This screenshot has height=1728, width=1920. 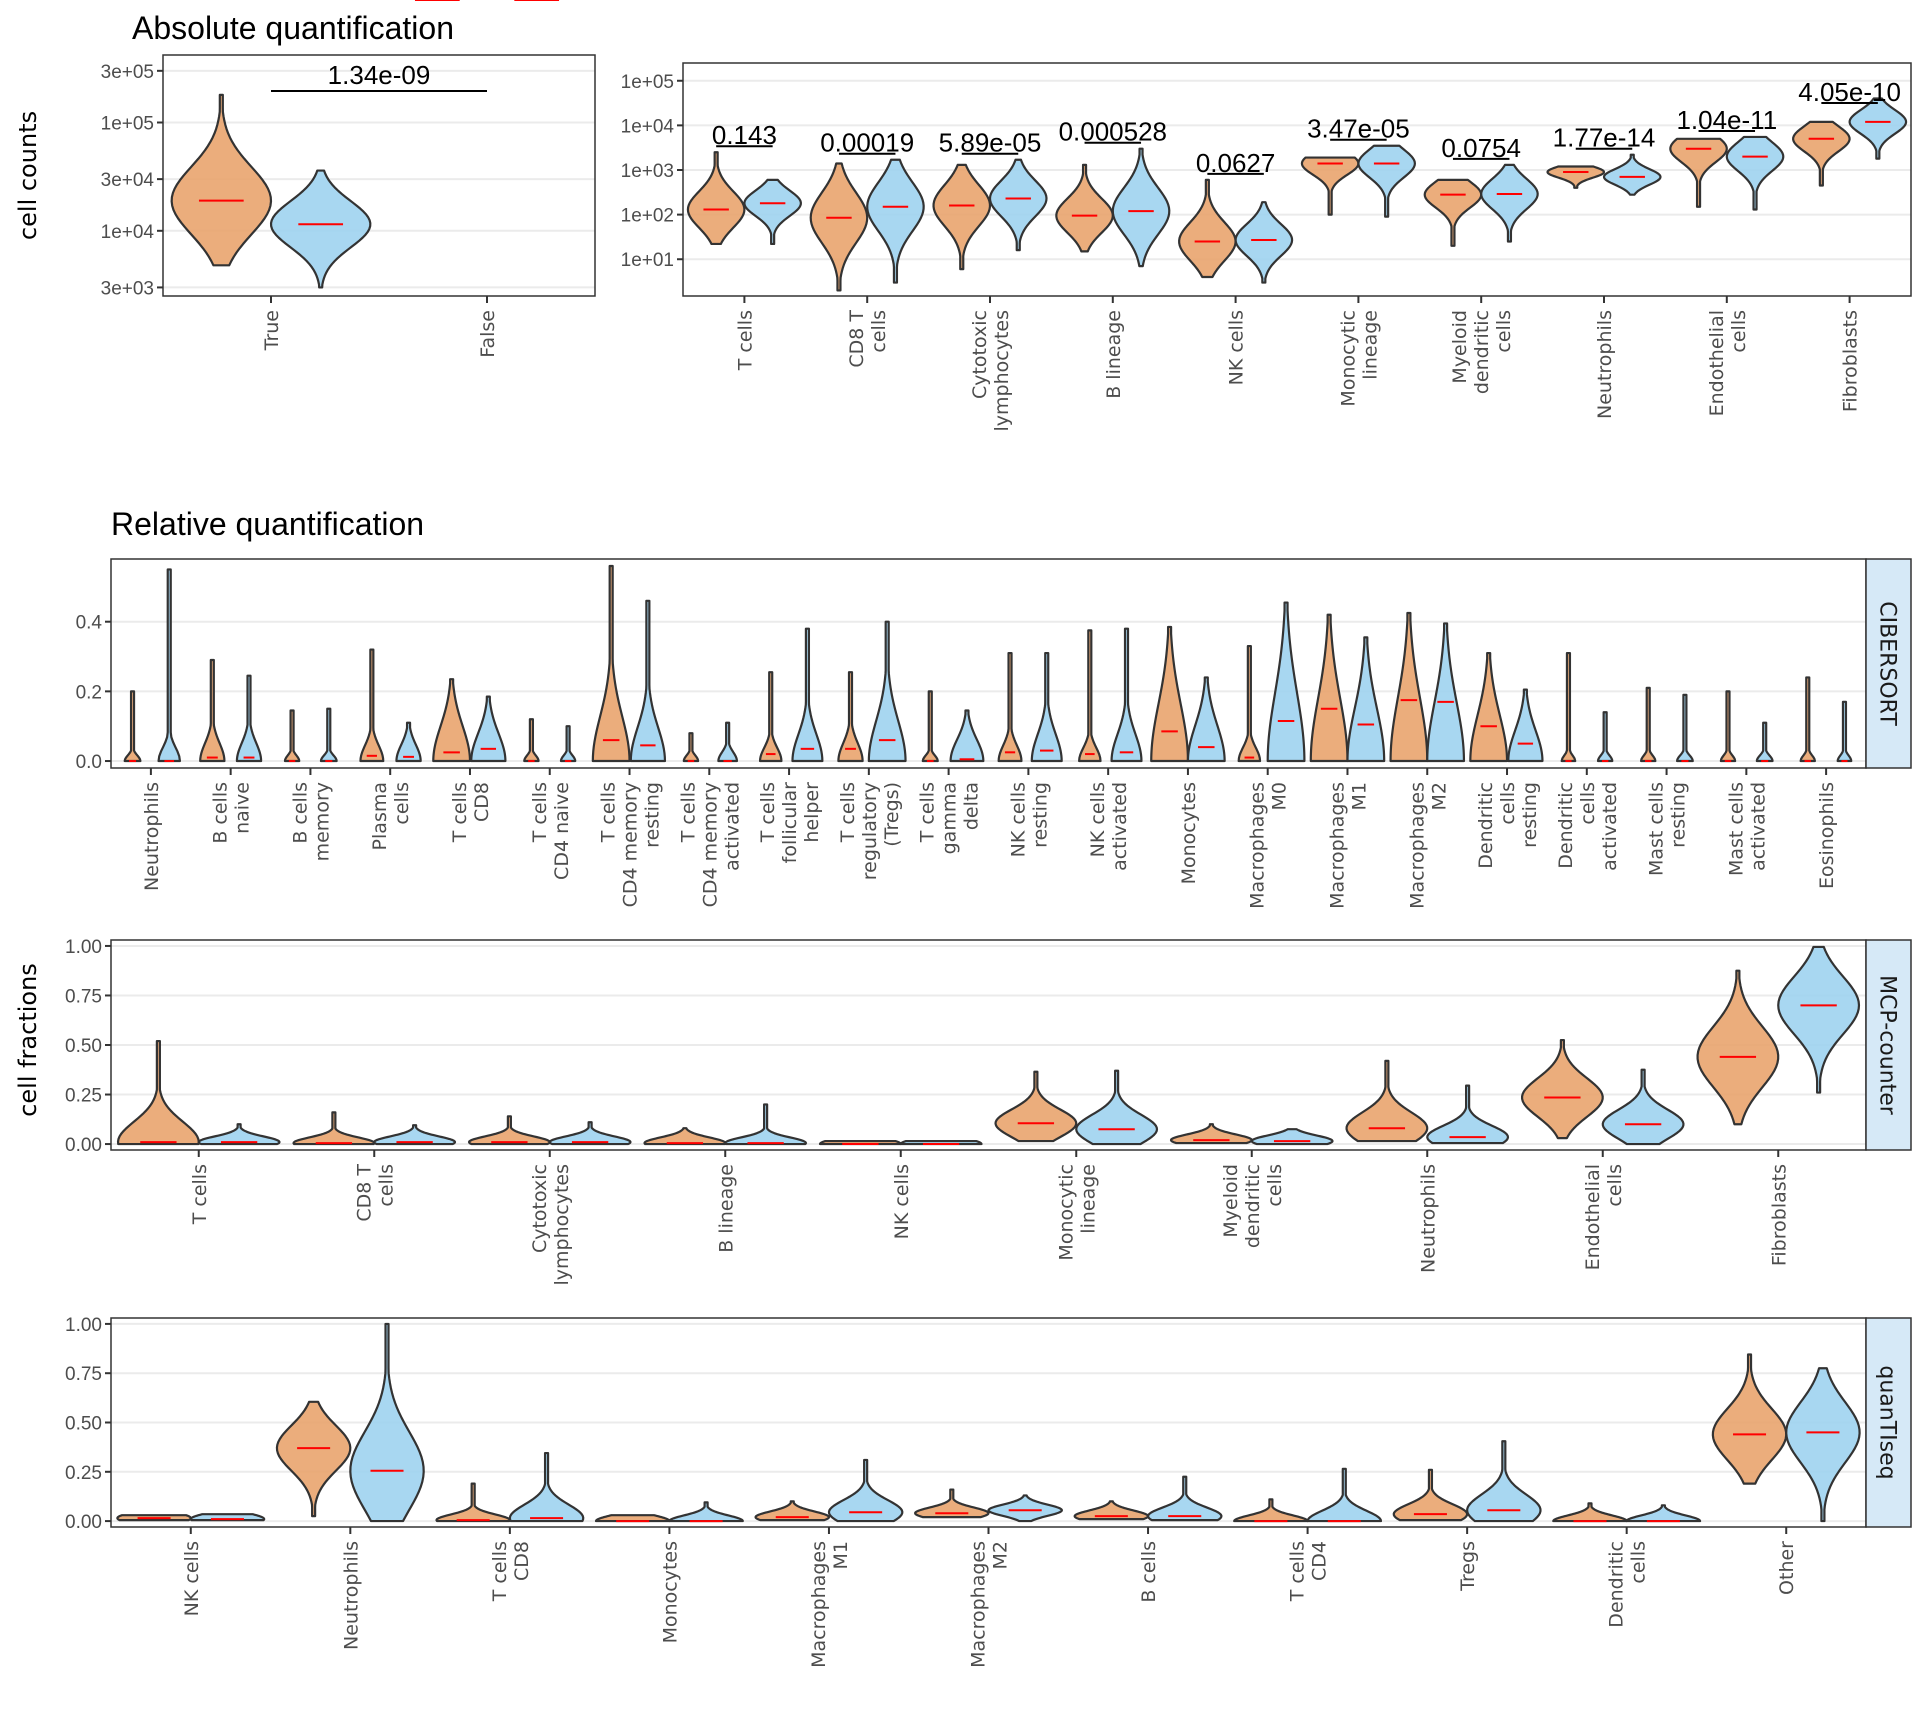 What do you see at coordinates (127, 123) in the screenshot?
I see `y-tick-label: 1e+05` at bounding box center [127, 123].